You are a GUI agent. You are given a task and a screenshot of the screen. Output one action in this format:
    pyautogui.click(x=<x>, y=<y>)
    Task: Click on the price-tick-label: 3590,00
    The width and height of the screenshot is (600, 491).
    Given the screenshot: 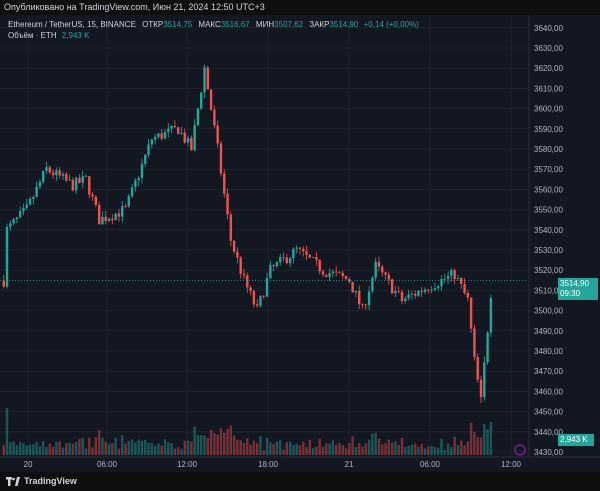 What is the action you would take?
    pyautogui.click(x=548, y=129)
    